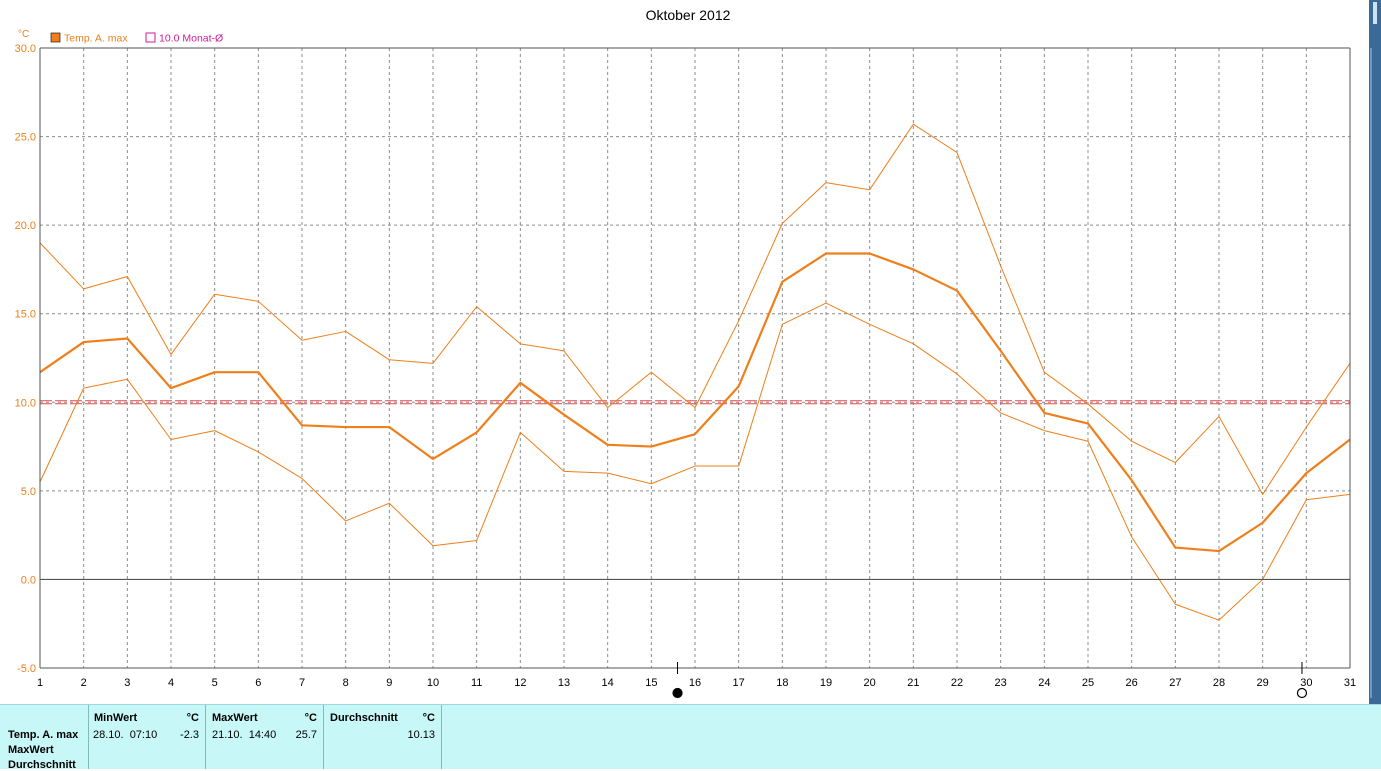 The image size is (1381, 771). What do you see at coordinates (125, 735) in the screenshot?
I see `min-datetime: 28.10. 07:10` at bounding box center [125, 735].